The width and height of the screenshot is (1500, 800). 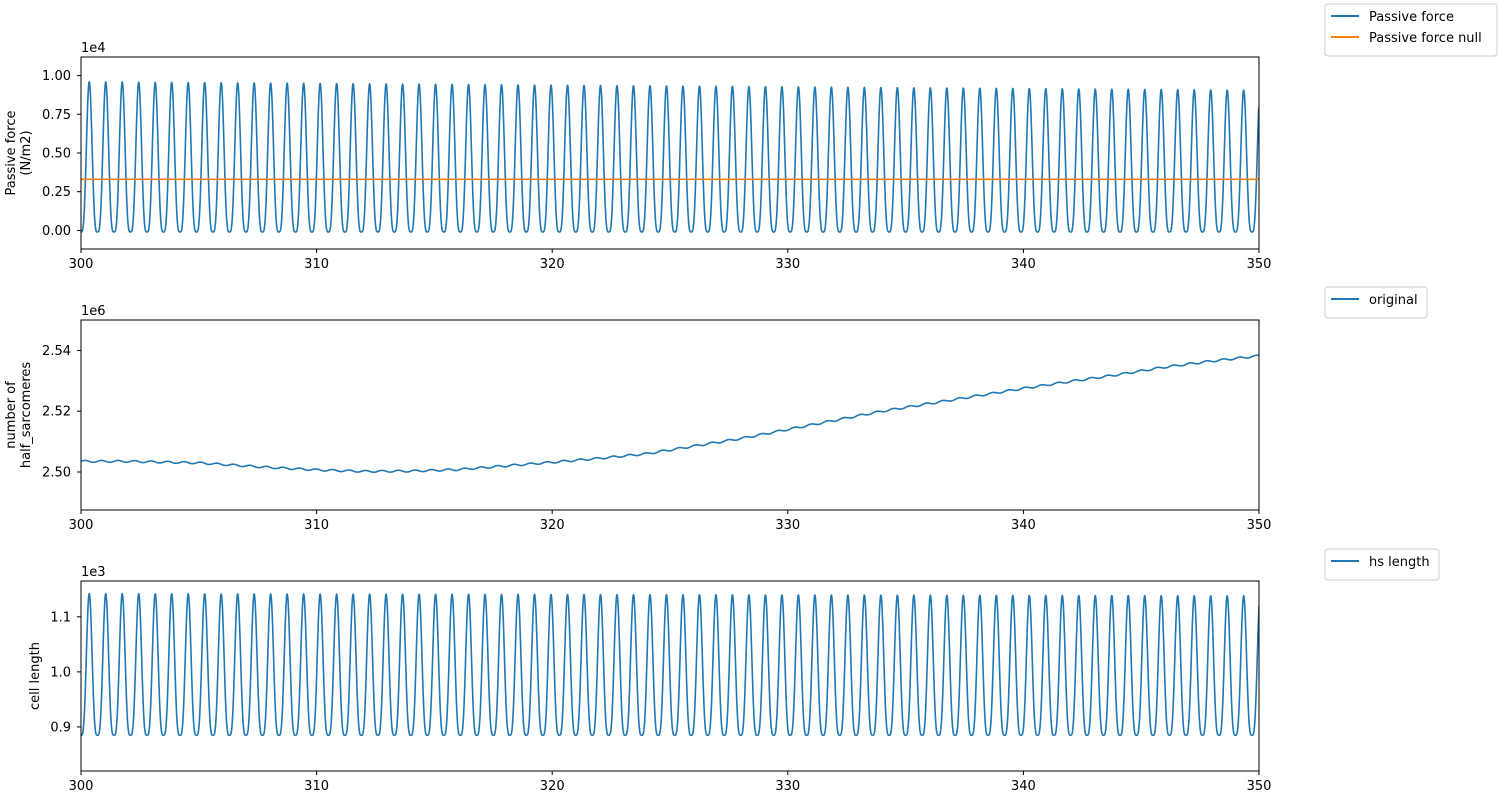 I want to click on y-tick-label: 1.1, so click(x=60, y=617).